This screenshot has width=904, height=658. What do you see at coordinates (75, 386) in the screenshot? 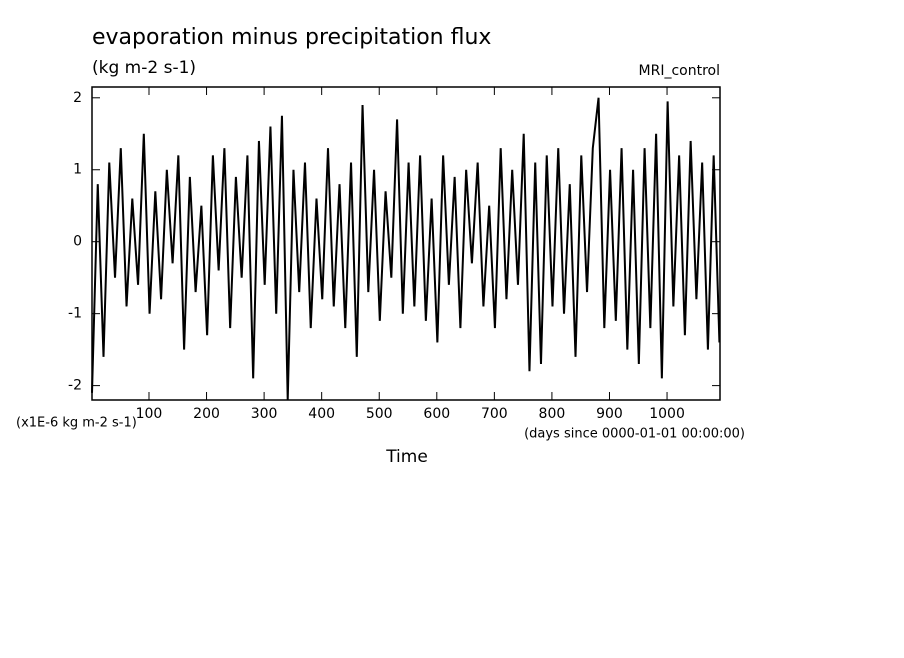
I see `y-tick-label: -2` at bounding box center [75, 386].